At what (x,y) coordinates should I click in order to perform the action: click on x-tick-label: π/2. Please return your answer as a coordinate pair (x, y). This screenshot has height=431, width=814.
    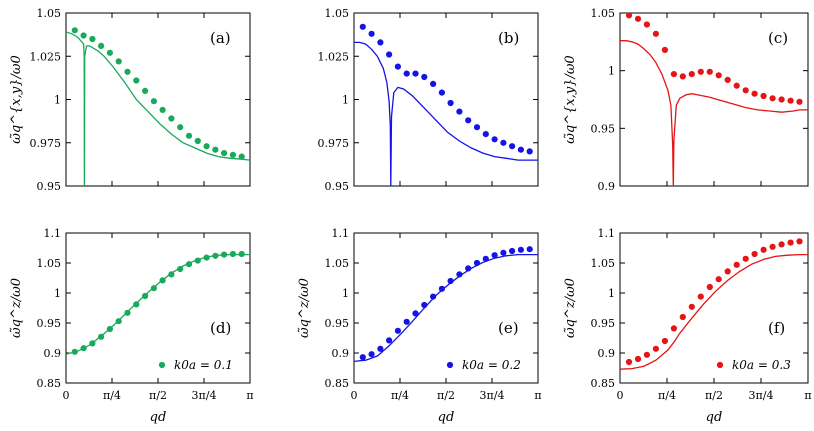
    Looking at the image, I should click on (446, 395).